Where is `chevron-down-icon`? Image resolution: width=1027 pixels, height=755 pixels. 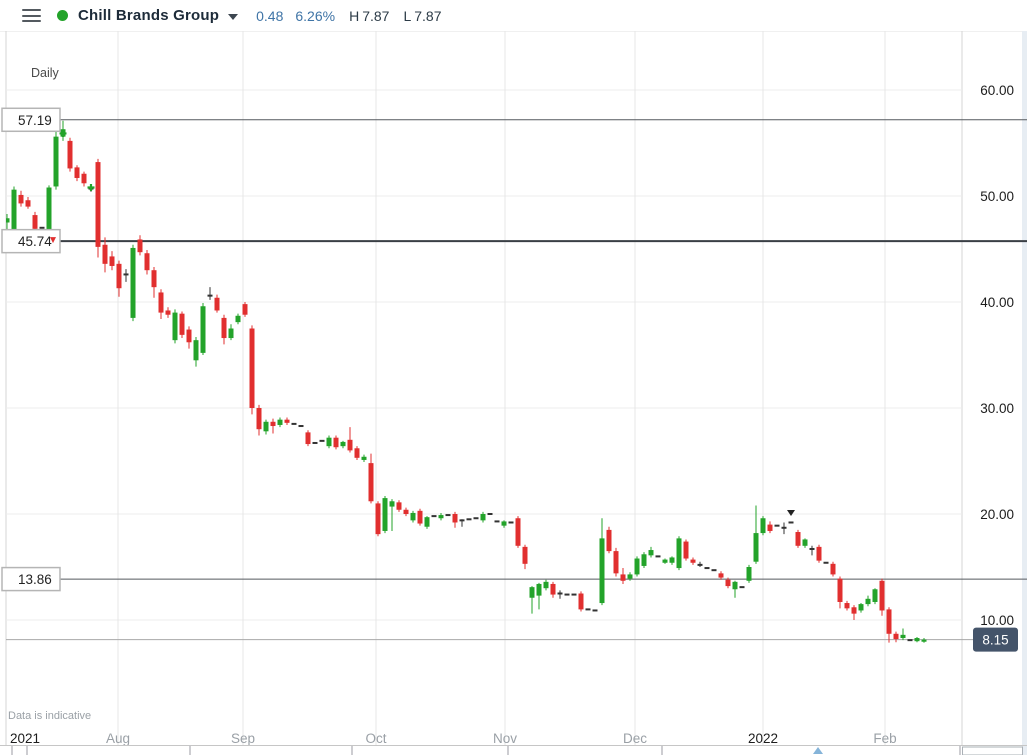
chevron-down-icon is located at coordinates (233, 16).